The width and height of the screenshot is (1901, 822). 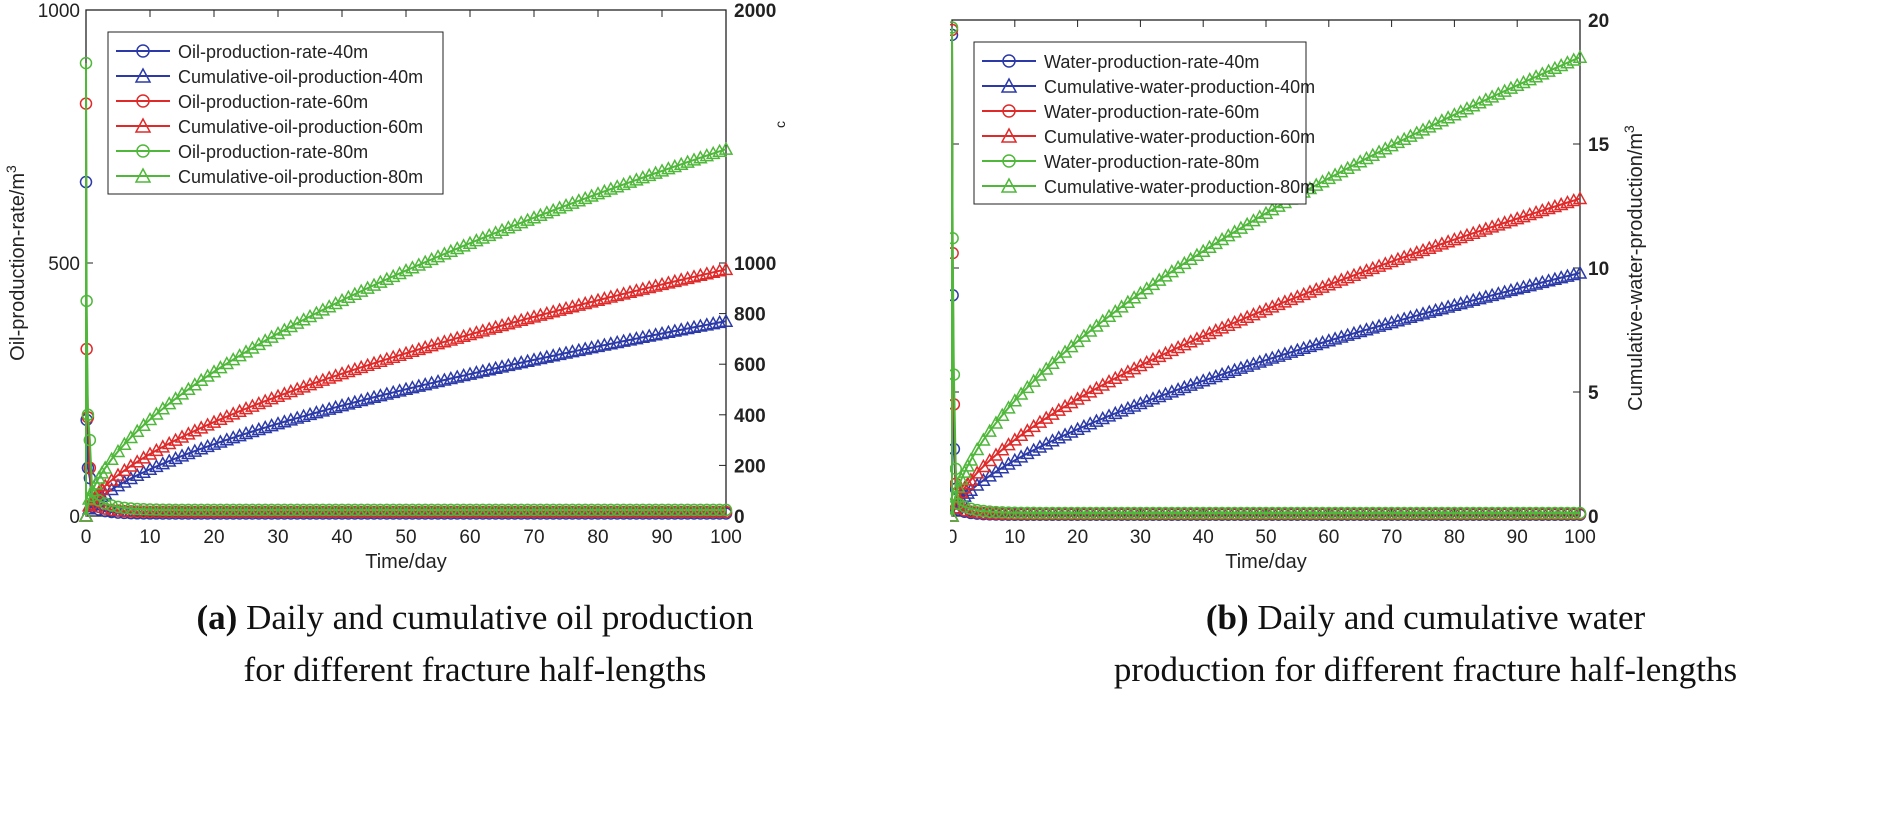 What do you see at coordinates (469, 537) in the screenshot?
I see `x-tick-label: 60` at bounding box center [469, 537].